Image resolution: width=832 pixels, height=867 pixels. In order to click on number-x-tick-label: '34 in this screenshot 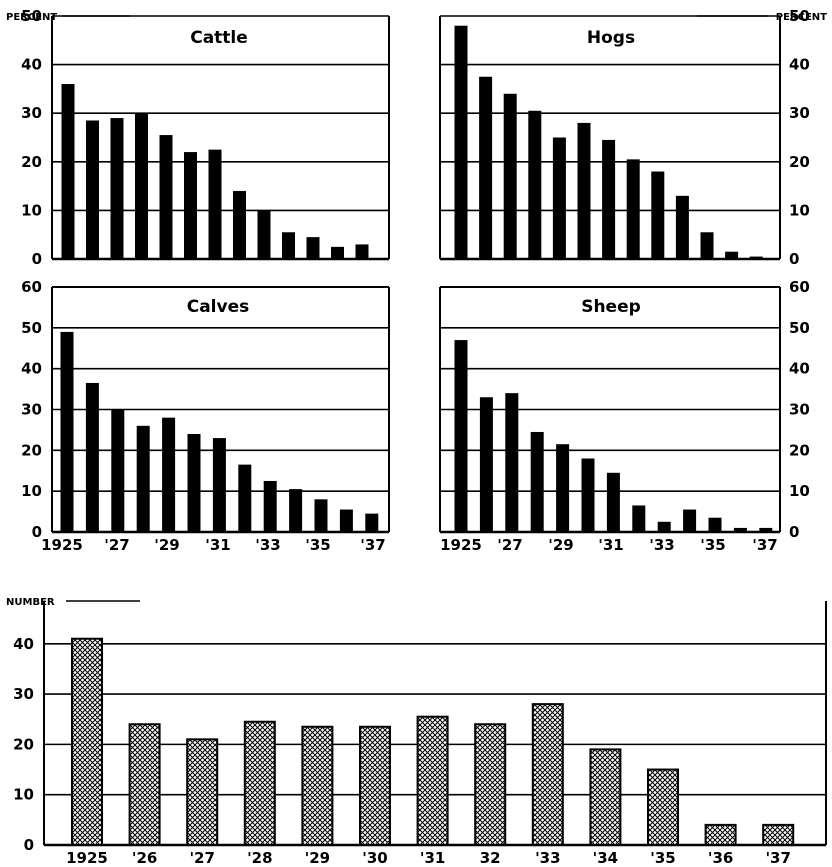, I will do `click(605, 858)`.